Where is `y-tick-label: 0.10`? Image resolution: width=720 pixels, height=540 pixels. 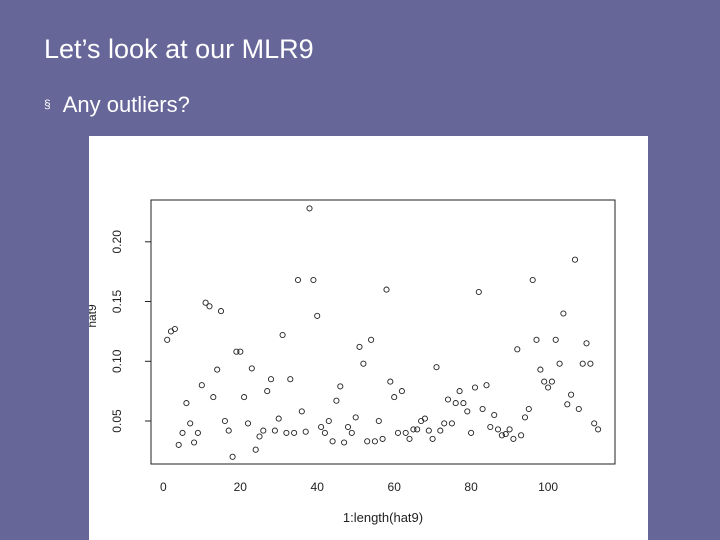 y-tick-label: 0.10 is located at coordinates (117, 361).